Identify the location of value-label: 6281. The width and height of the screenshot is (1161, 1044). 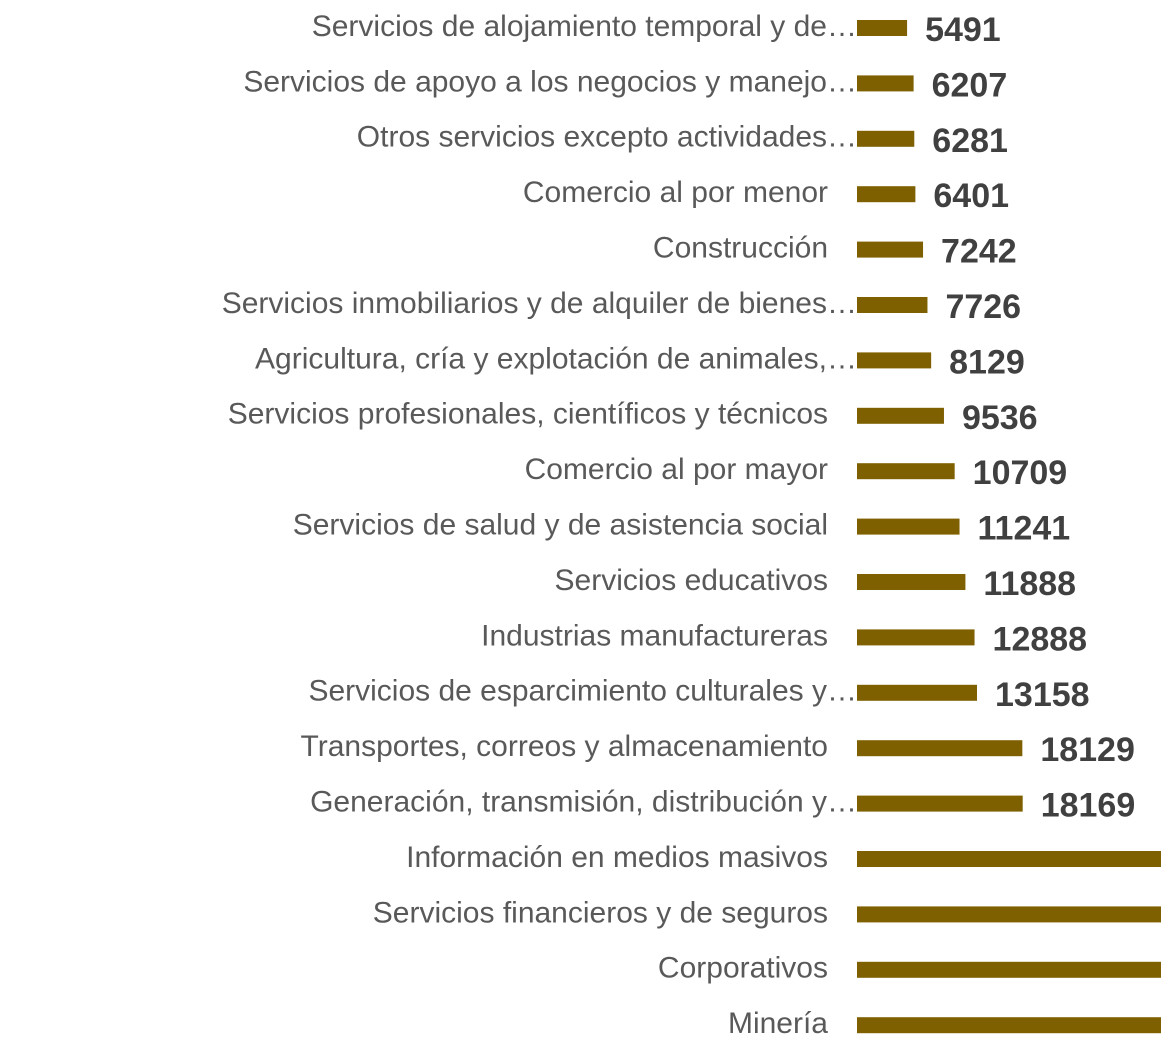
(970, 141).